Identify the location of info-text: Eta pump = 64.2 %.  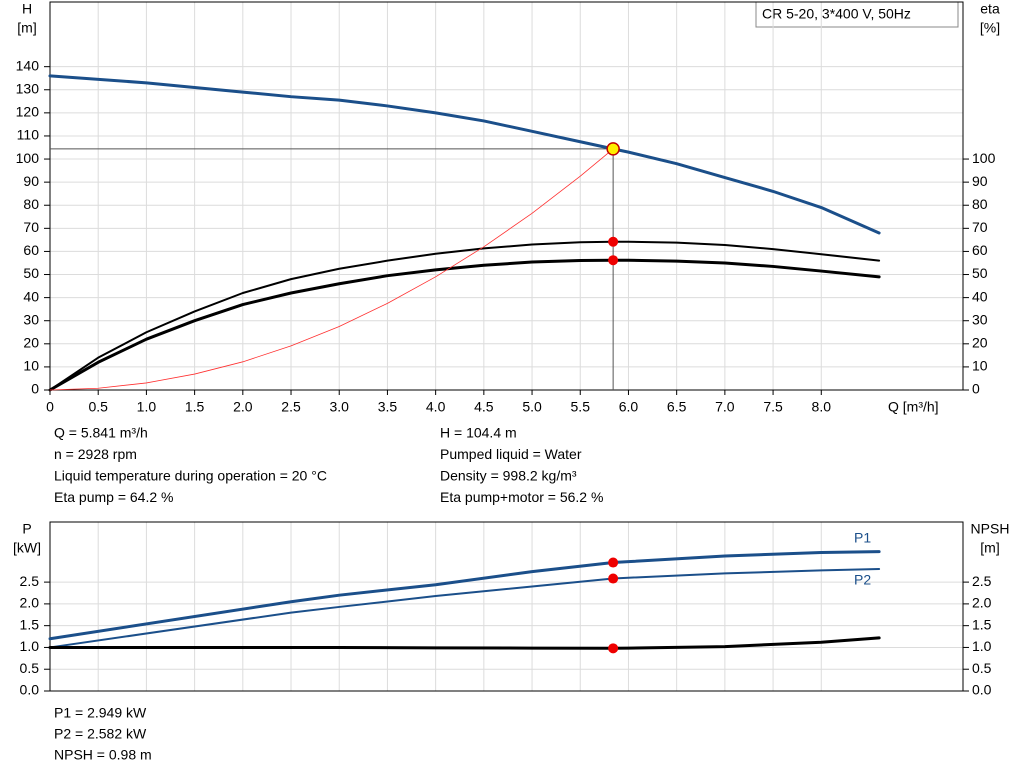
(113, 497).